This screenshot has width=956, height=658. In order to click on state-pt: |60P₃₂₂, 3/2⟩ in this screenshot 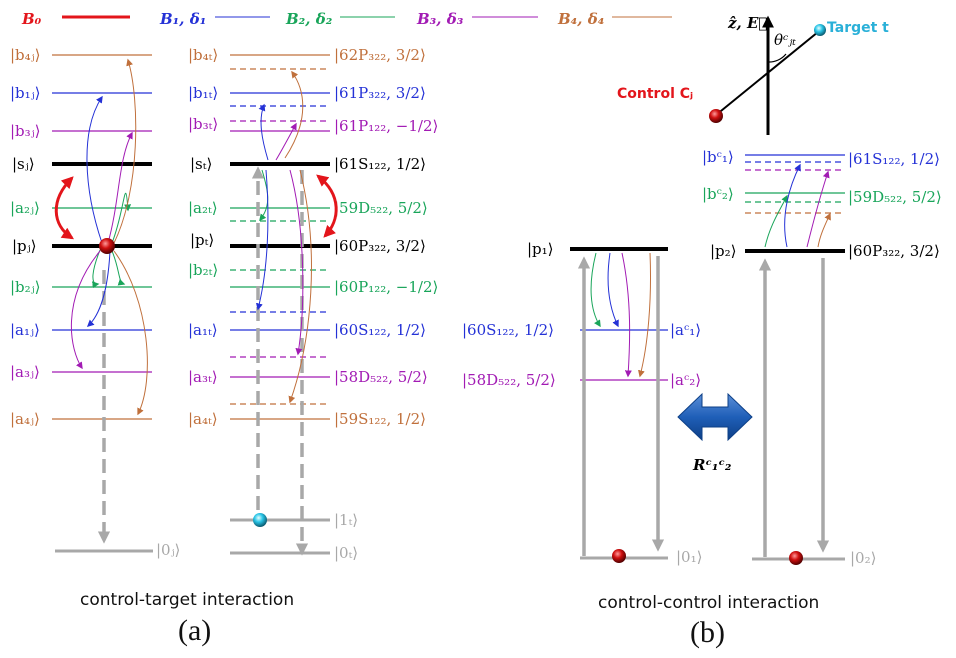, I will do `click(380, 246)`.